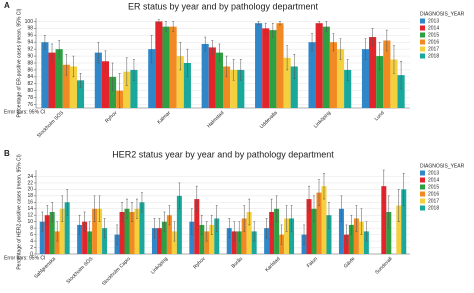 The height and width of the screenshot is (293, 474). What do you see at coordinates (237, 262) in the screenshot?
I see `x-tick-label: Borås` at bounding box center [237, 262].